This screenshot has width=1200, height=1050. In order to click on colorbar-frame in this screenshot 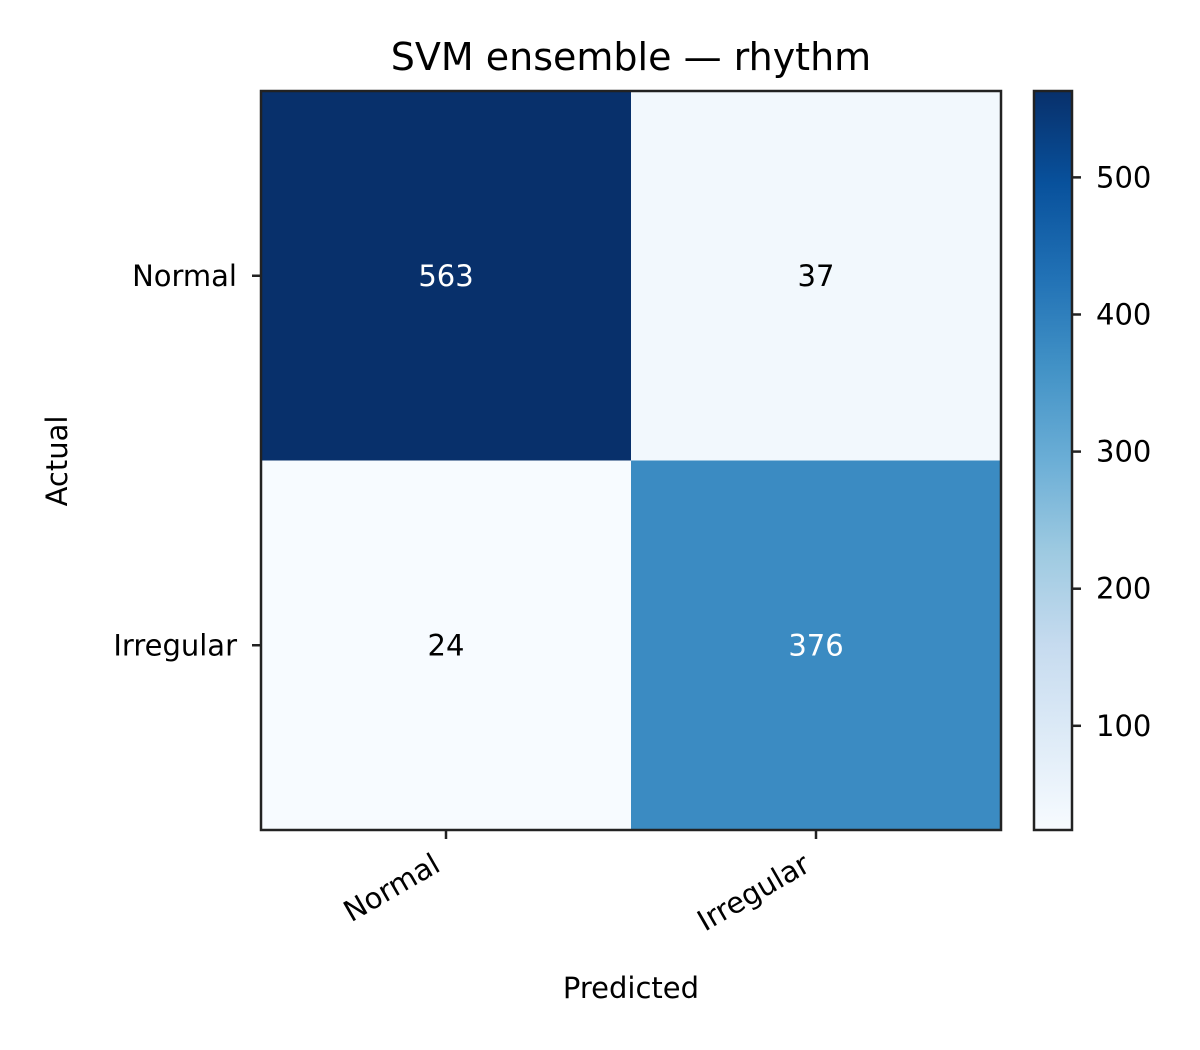, I will do `click(1053, 460)`.